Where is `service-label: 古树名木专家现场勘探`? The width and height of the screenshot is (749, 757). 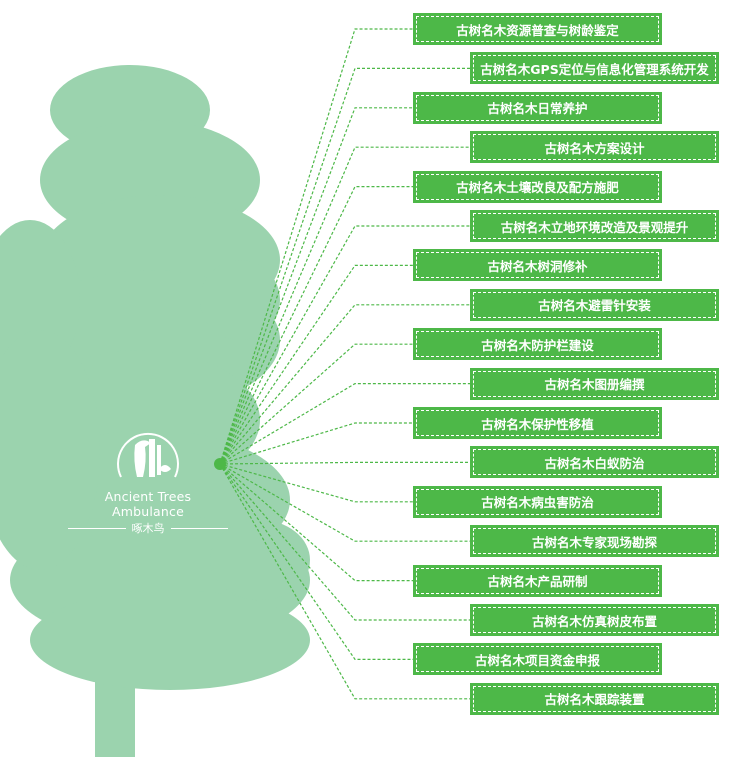 service-label: 古树名木专家现场勘探 is located at coordinates (594, 541).